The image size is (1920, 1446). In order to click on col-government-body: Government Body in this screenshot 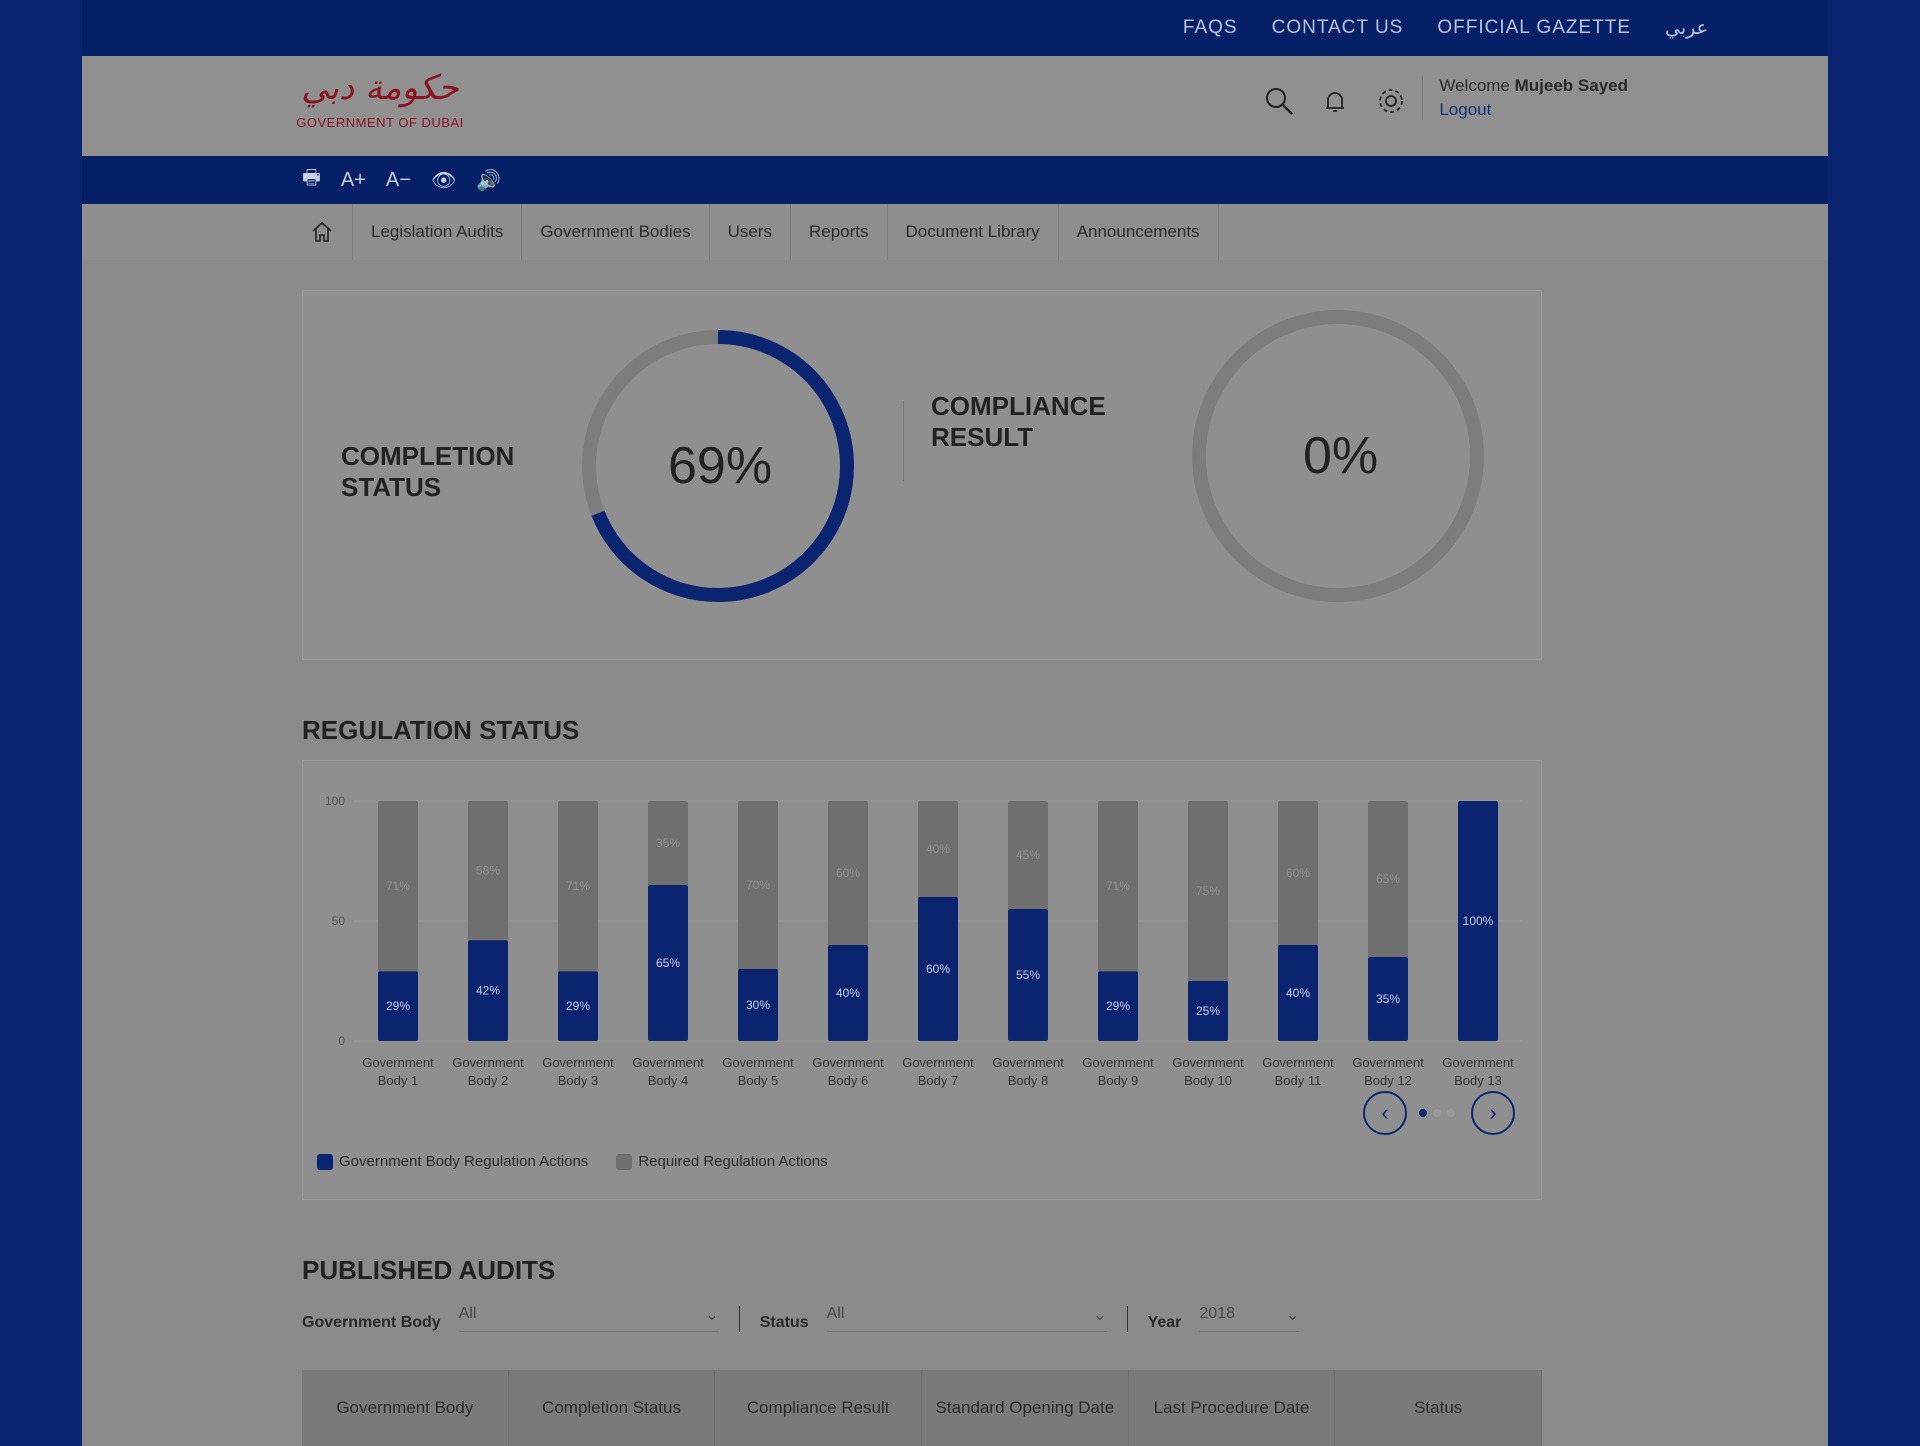, I will do `click(405, 1408)`.